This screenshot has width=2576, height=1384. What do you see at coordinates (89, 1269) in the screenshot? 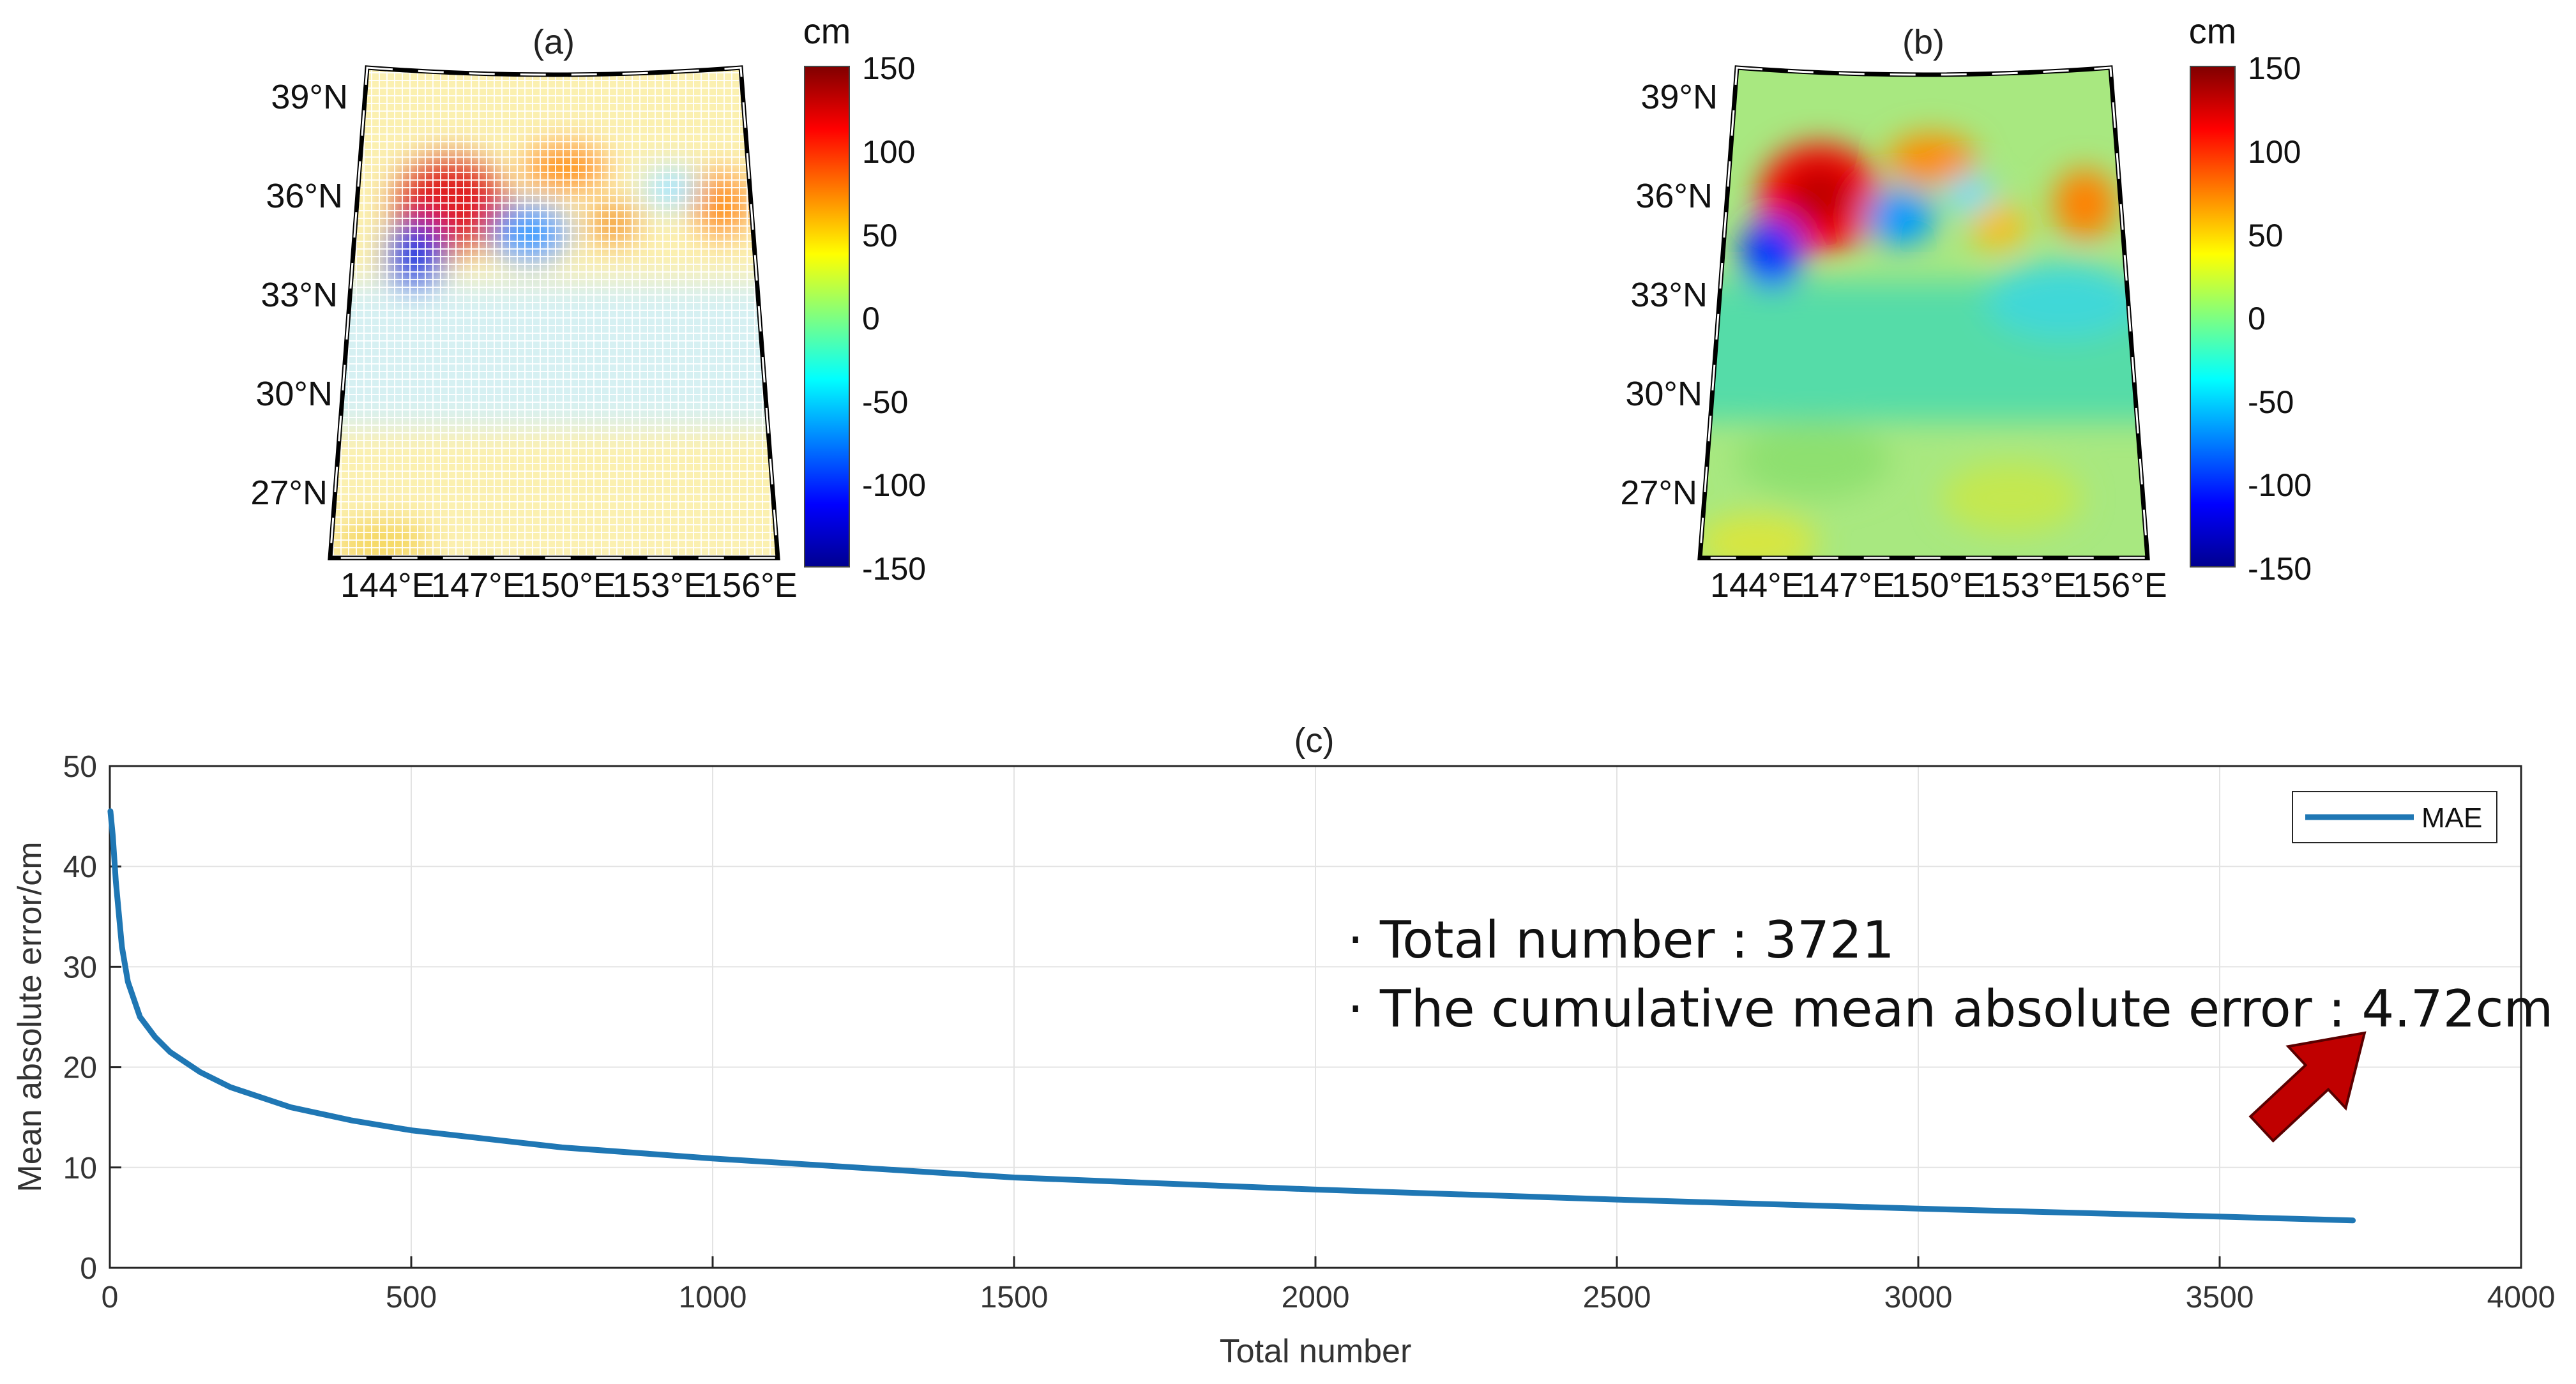
I see `y-tick-label: 0` at bounding box center [89, 1269].